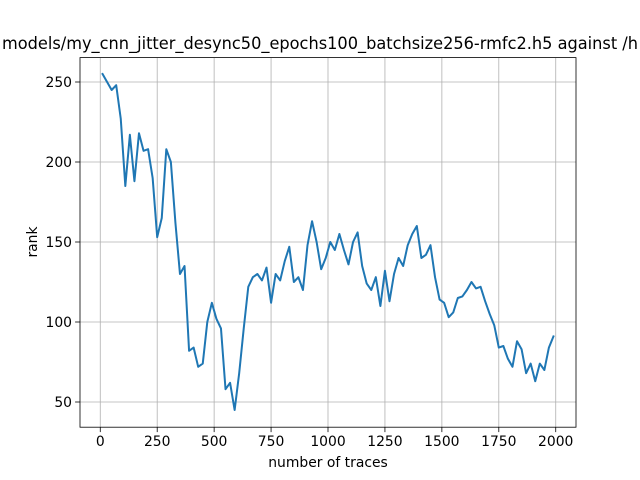  I want to click on y-tick-label: 250, so click(58, 83).